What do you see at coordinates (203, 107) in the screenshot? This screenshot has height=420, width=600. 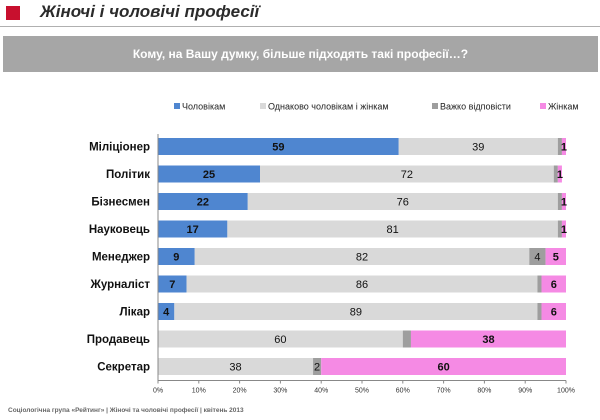 I see `legend-label-0: Чоловікам` at bounding box center [203, 107].